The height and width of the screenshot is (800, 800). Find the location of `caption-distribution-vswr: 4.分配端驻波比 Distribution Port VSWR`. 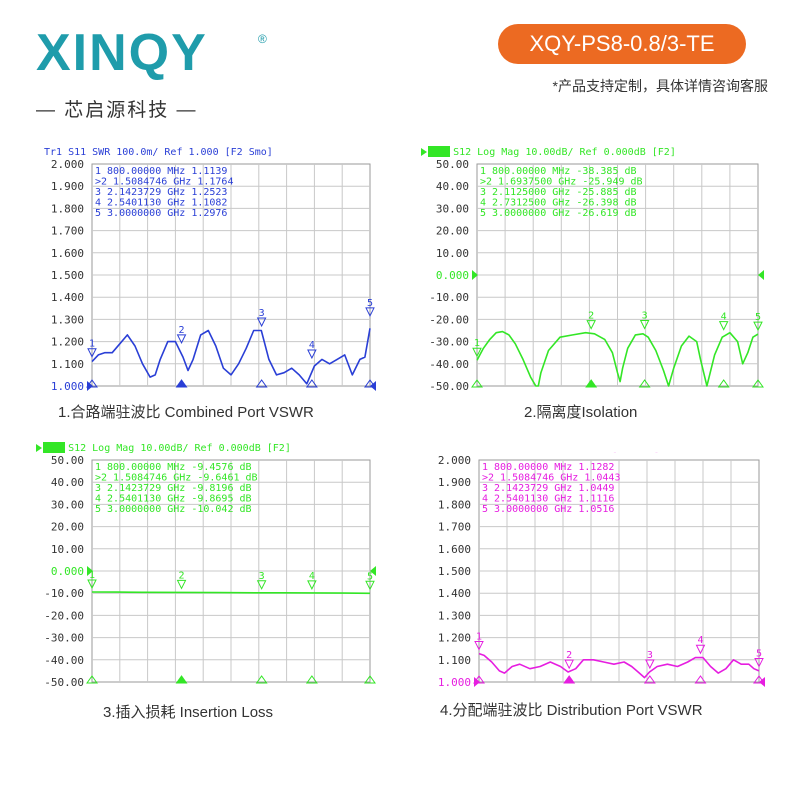

caption-distribution-vswr: 4.分配端驻波比 Distribution Port VSWR is located at coordinates (571, 710).